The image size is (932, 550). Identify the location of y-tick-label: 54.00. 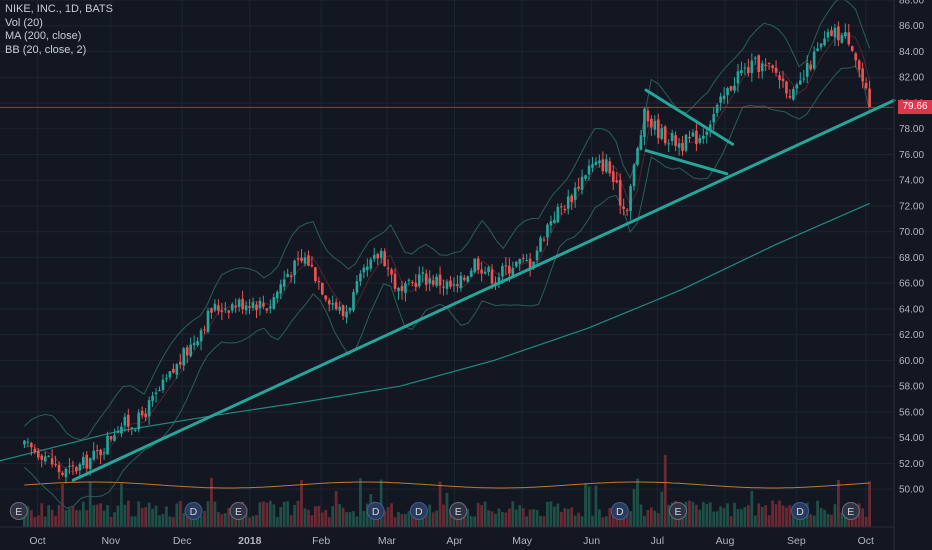
(911, 438).